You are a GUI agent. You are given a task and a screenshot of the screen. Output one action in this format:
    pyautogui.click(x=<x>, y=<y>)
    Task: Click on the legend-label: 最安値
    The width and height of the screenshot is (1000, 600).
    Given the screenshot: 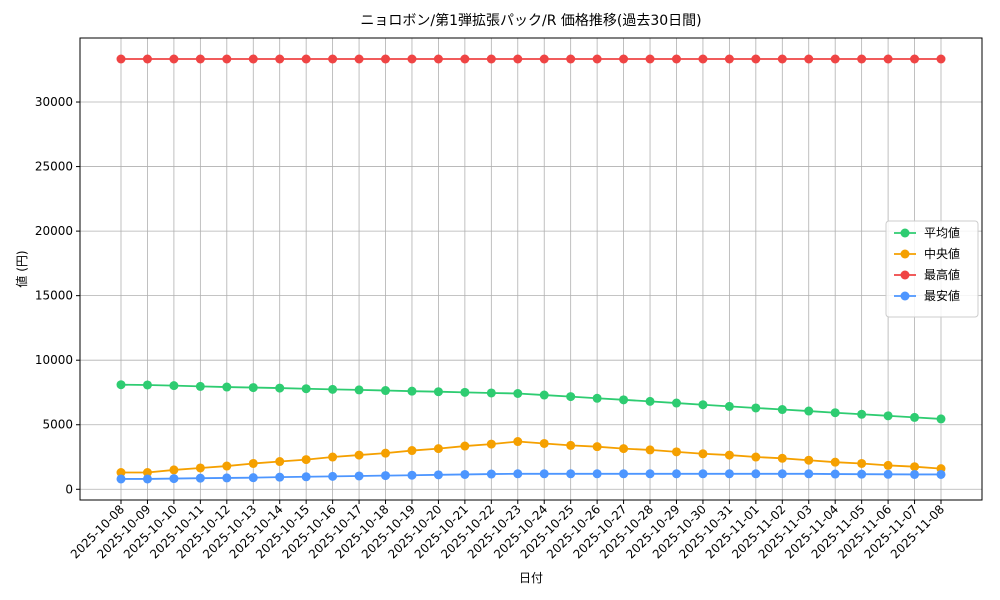 What is the action you would take?
    pyautogui.click(x=942, y=295)
    